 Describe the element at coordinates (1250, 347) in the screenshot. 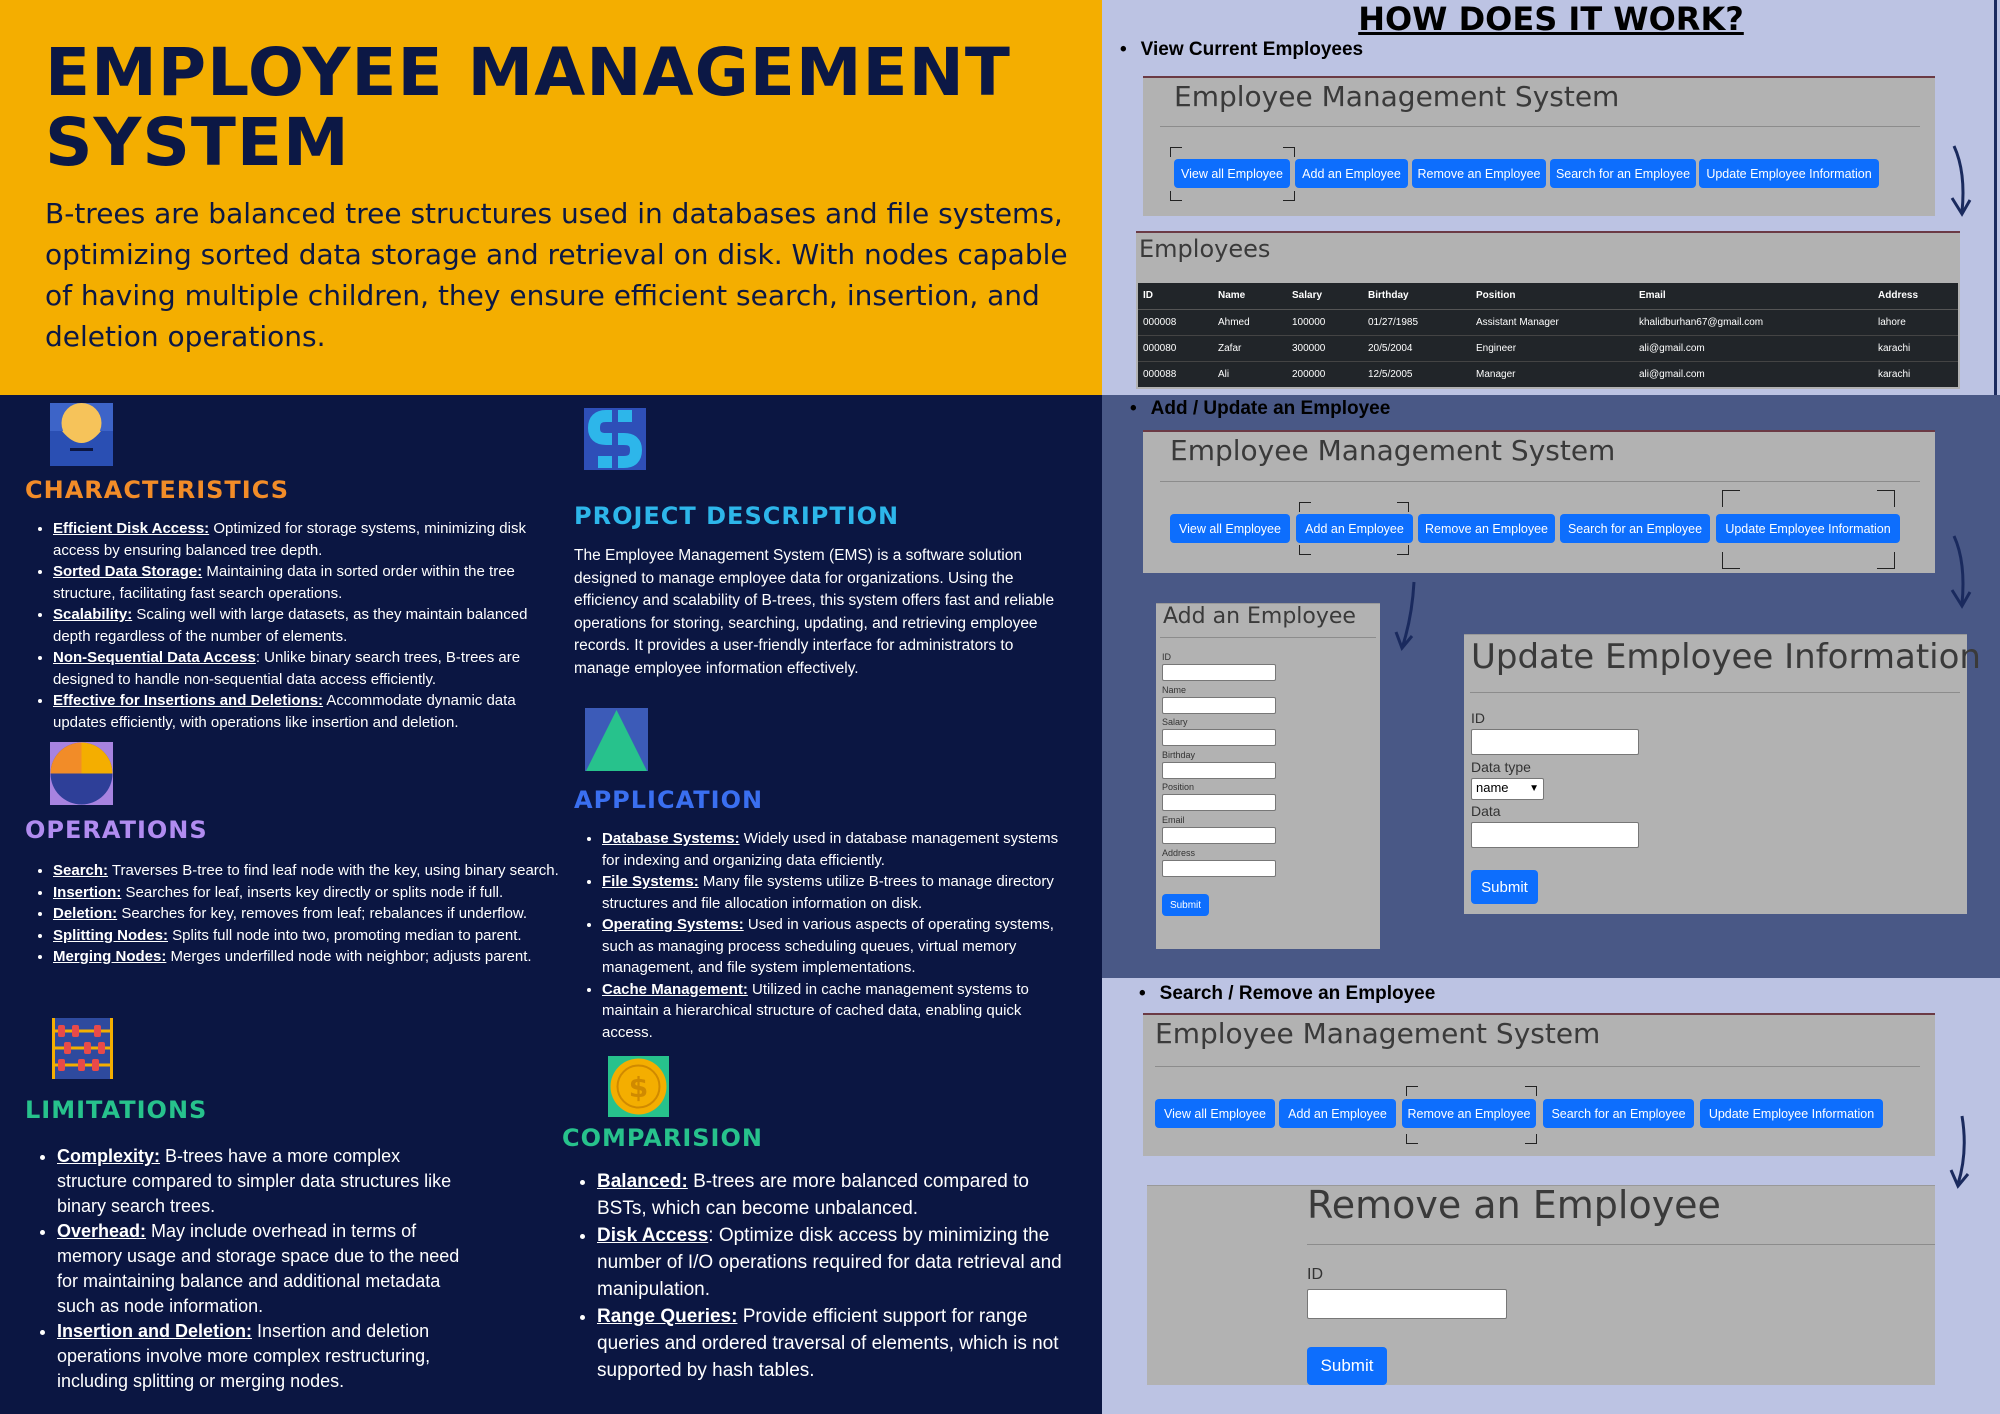

I see `table-cell: Zafar` at that location.